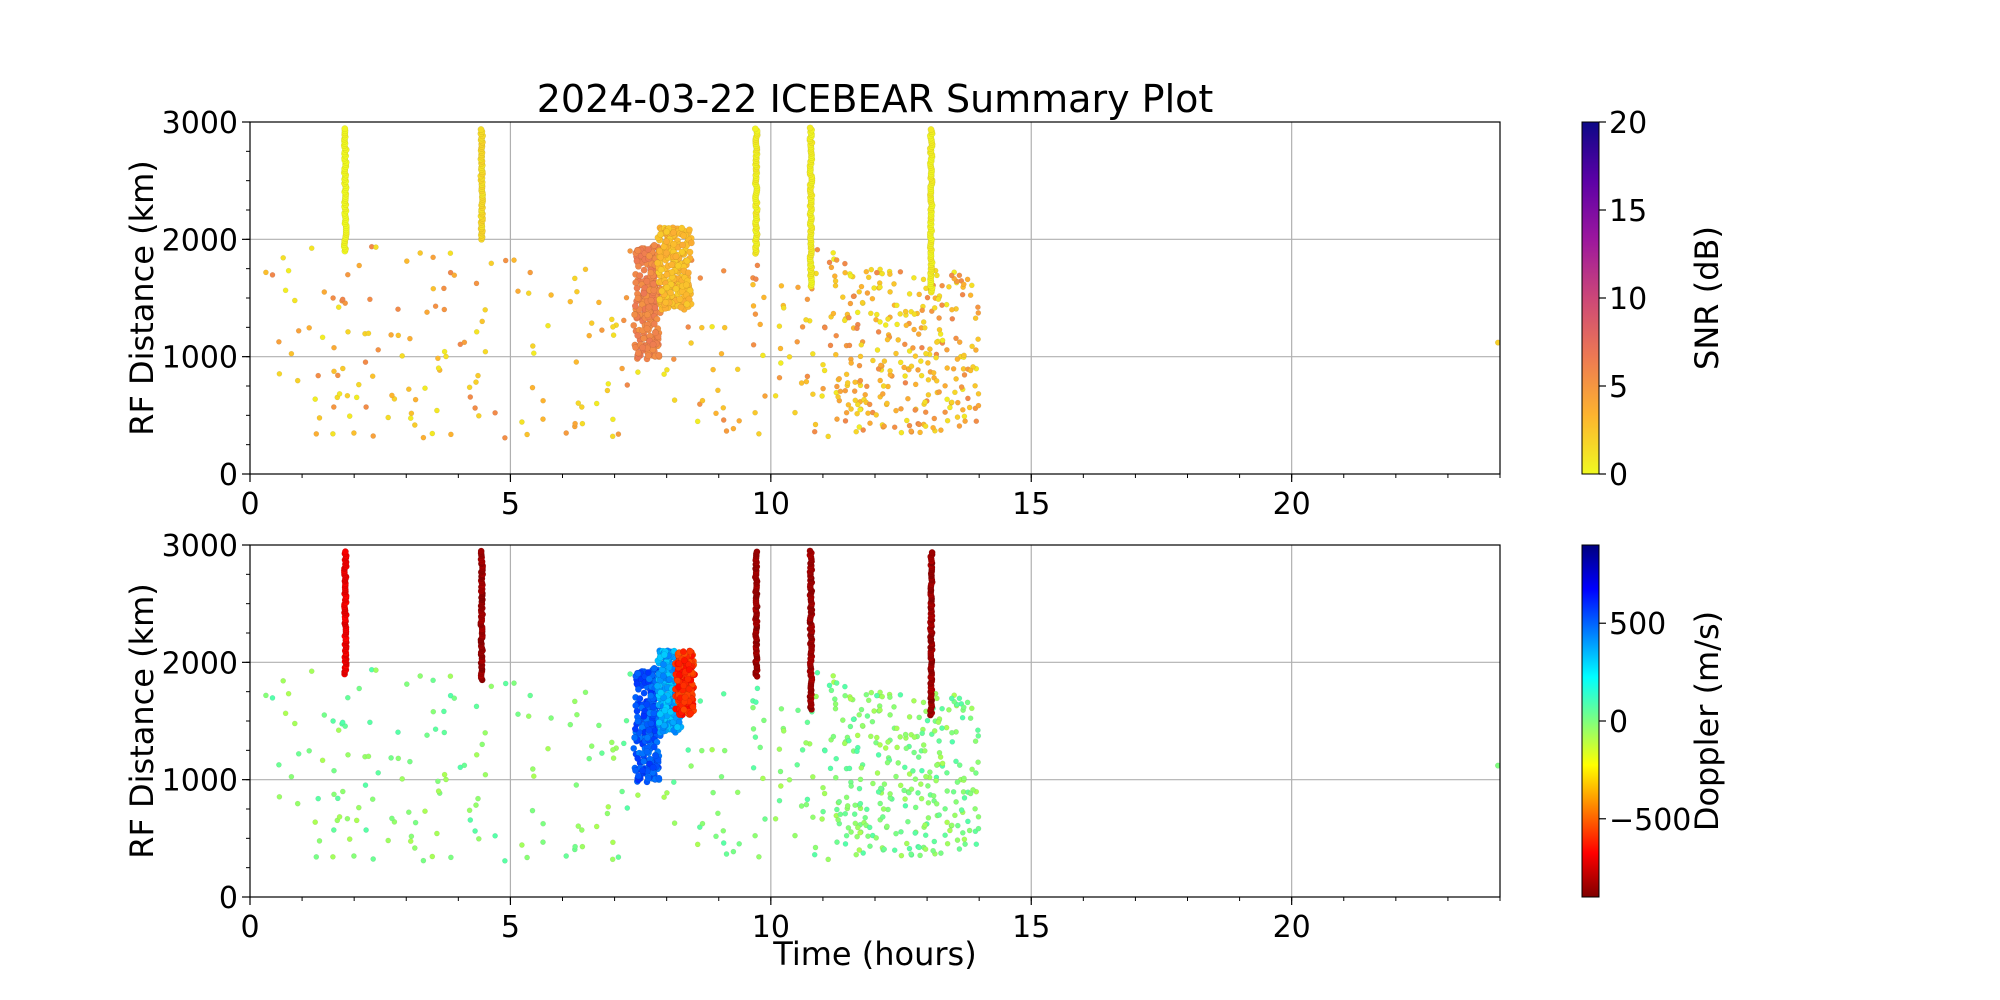  I want to click on chart-title: 2024-03-22 ICEBEAR Summary Plot, so click(875, 99).